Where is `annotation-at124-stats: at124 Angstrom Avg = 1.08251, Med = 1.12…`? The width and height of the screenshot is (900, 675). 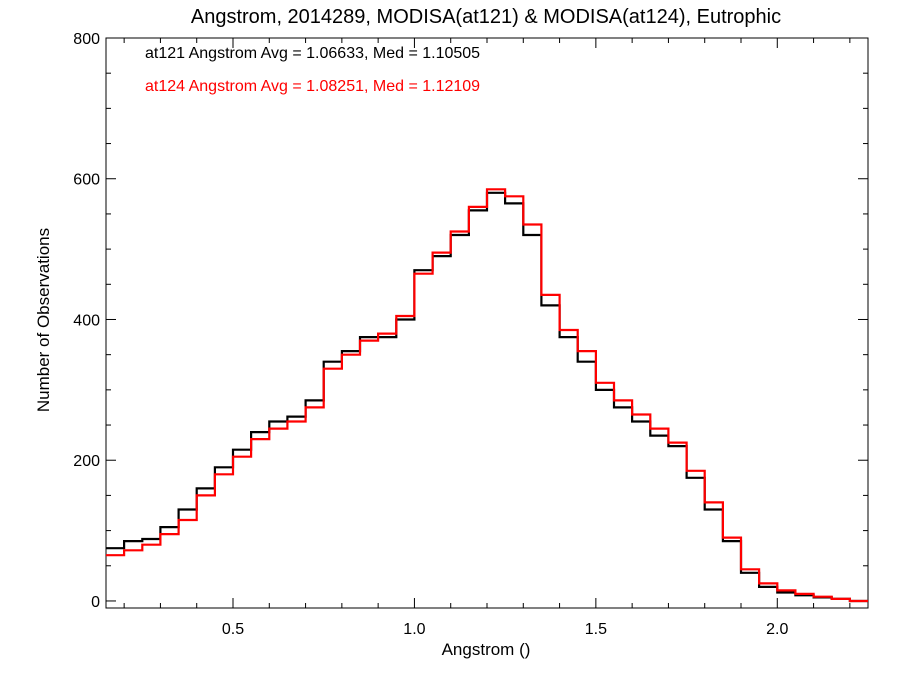 annotation-at124-stats: at124 Angstrom Avg = 1.08251, Med = 1.12… is located at coordinates (312, 86).